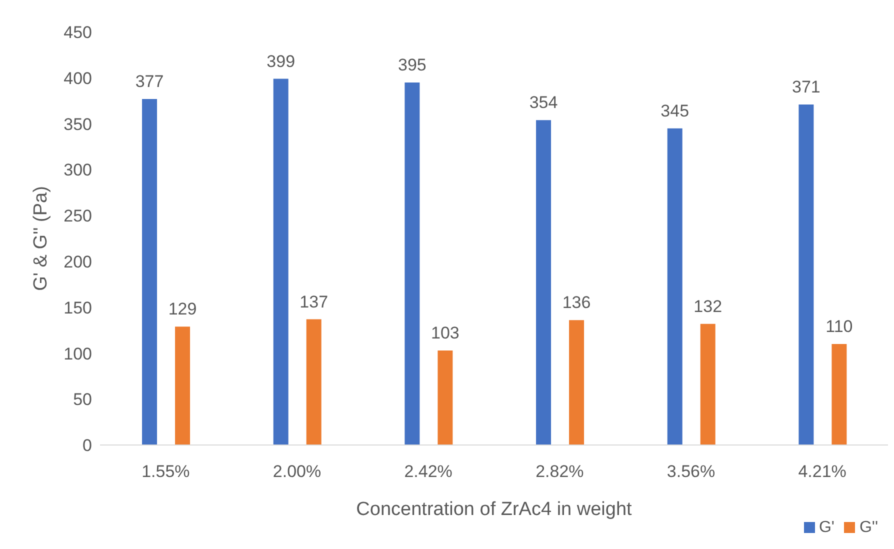 This screenshot has width=894, height=549. I want to click on y-tick-label: 50, so click(82, 400).